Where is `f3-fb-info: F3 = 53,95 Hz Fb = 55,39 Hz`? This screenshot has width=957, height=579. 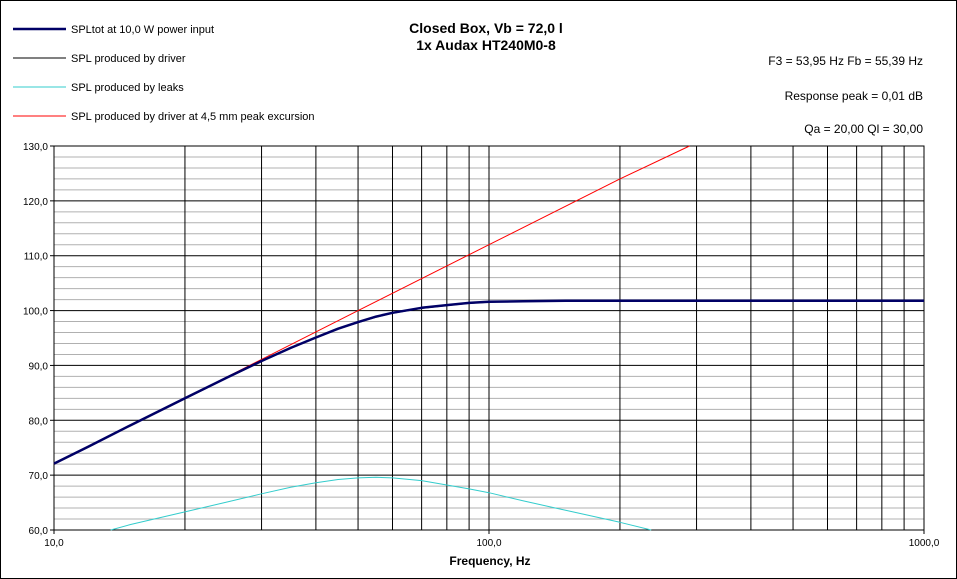
f3-fb-info: F3 = 53,95 Hz Fb = 55,39 Hz is located at coordinates (845, 61).